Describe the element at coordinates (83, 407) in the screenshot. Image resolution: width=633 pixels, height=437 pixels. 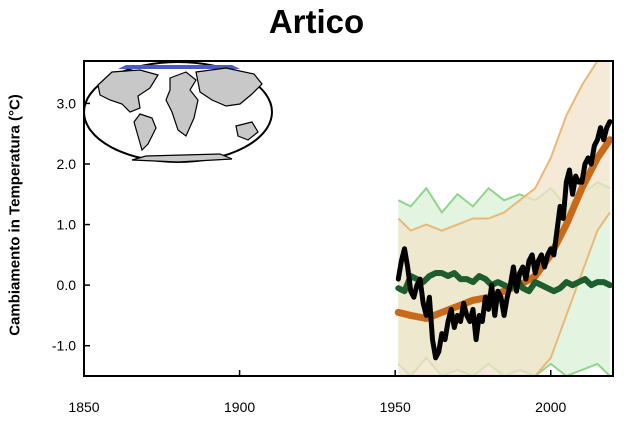
I see `x-tick-label: 1850` at that location.